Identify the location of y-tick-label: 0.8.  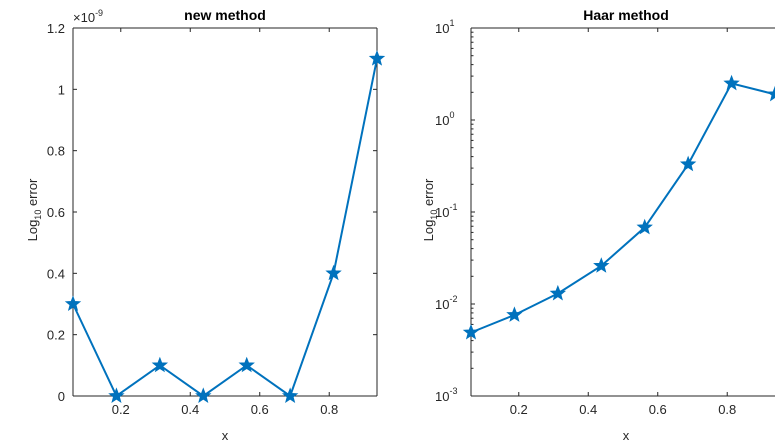
(56, 151).